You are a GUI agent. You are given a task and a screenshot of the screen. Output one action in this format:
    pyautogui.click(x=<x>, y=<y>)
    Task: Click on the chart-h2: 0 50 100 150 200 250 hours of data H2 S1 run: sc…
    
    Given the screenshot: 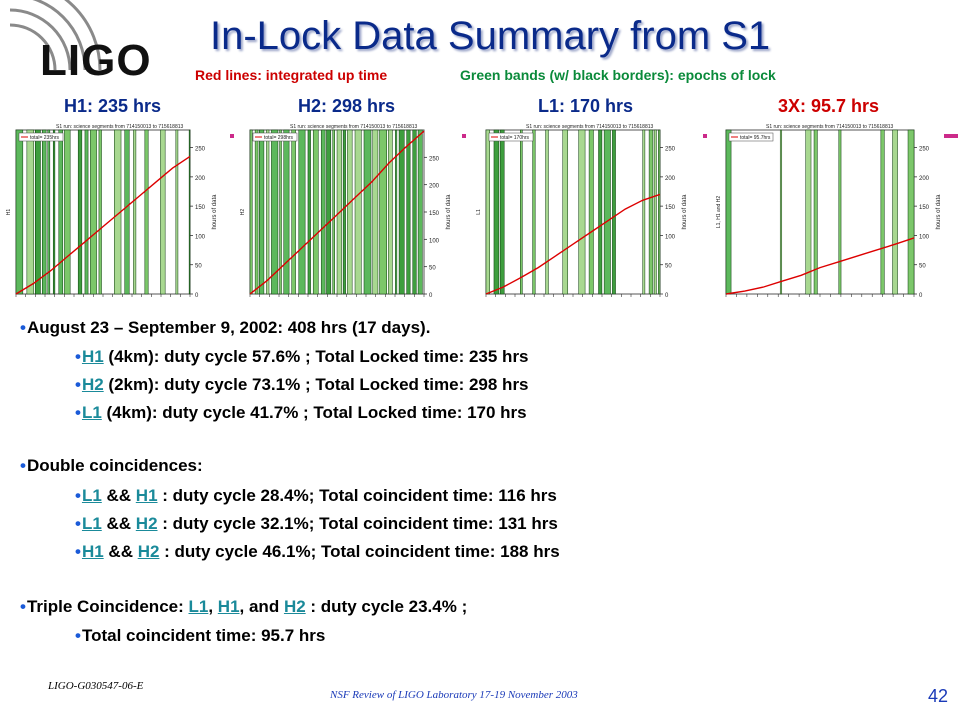 What is the action you would take?
    pyautogui.click(x=346, y=211)
    